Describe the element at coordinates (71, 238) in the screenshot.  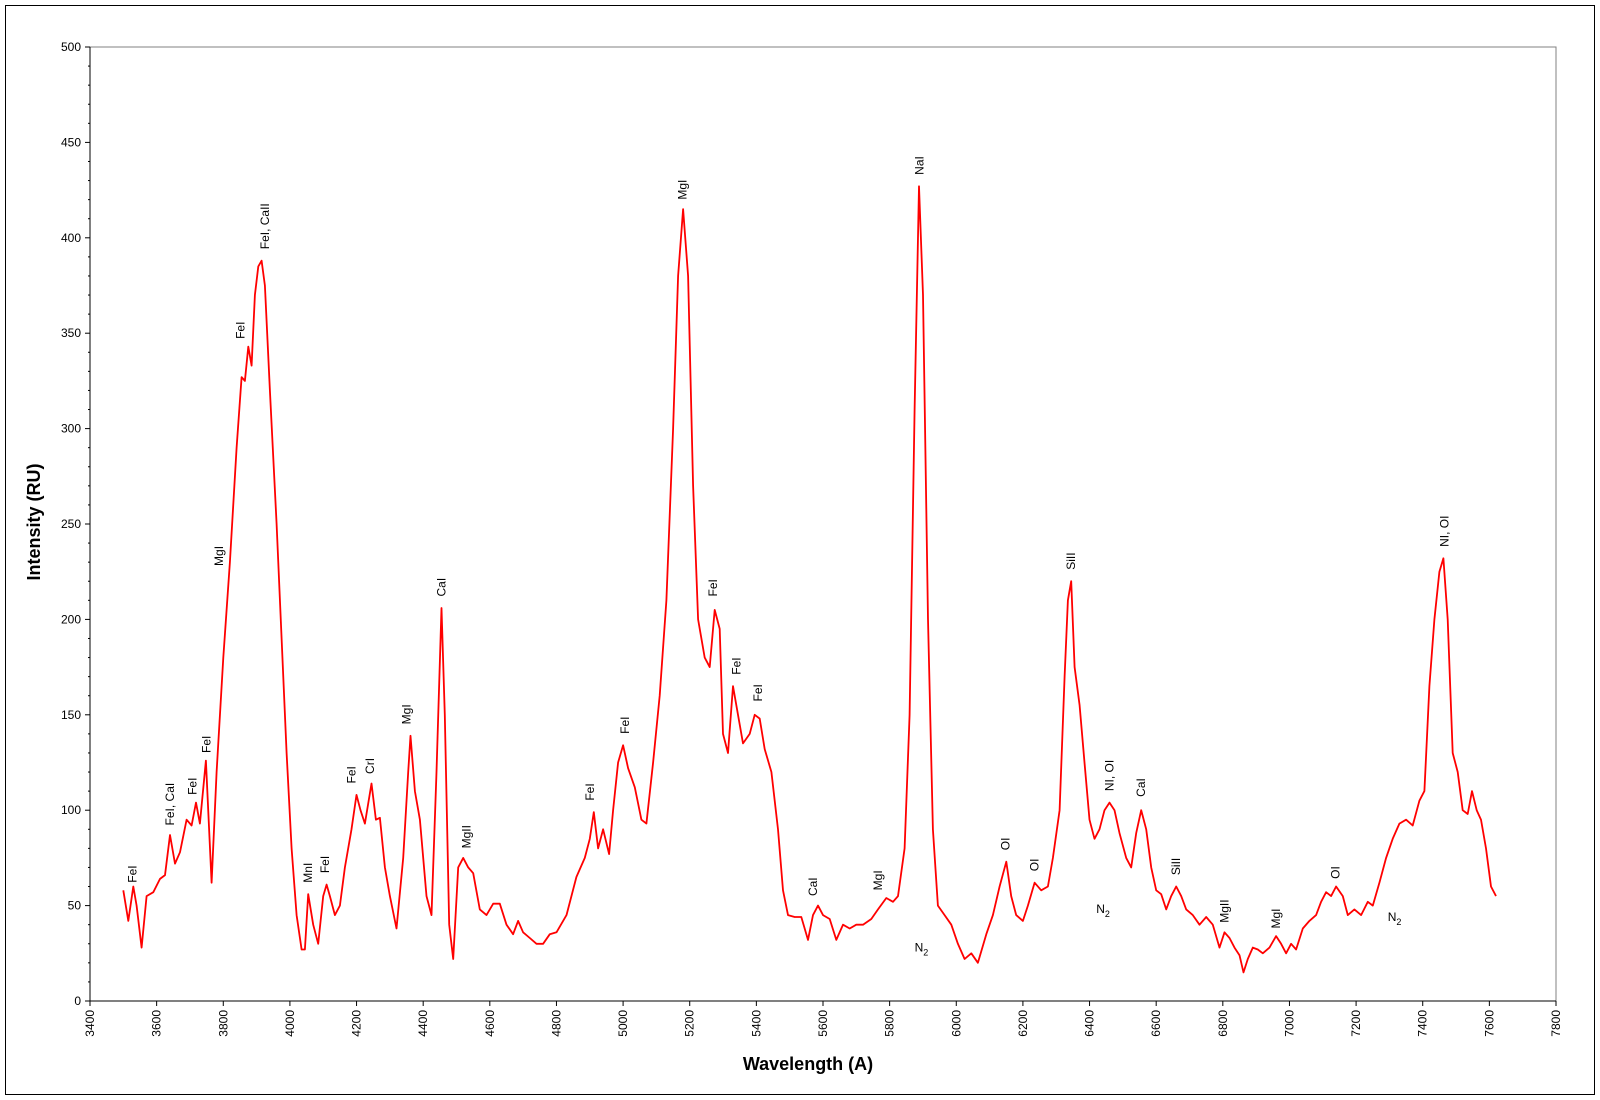
I see `y-tick-label: 400` at that location.